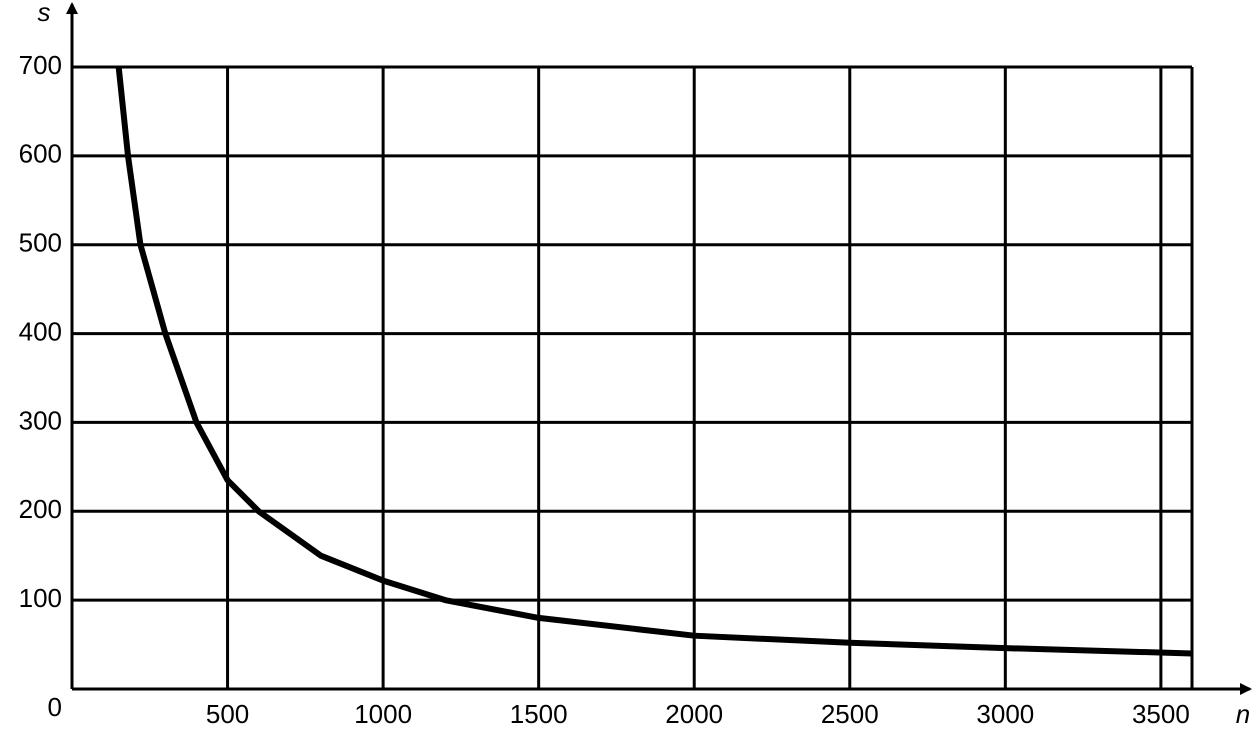 This screenshot has width=1256, height=730. What do you see at coordinates (1161, 714) in the screenshot?
I see `x-tick-label: 3500` at bounding box center [1161, 714].